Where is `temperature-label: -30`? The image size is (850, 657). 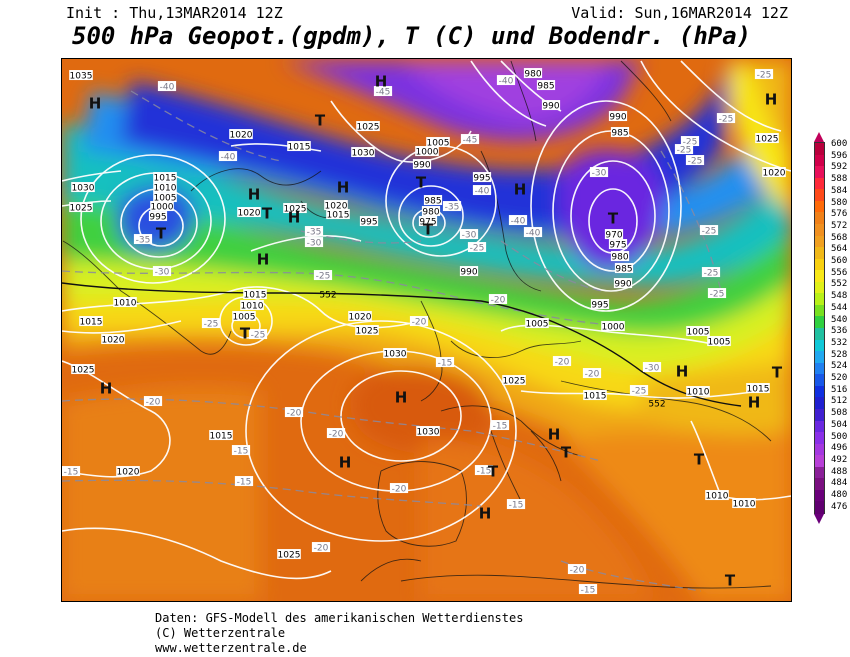 temperature-label: -30 is located at coordinates (469, 235).